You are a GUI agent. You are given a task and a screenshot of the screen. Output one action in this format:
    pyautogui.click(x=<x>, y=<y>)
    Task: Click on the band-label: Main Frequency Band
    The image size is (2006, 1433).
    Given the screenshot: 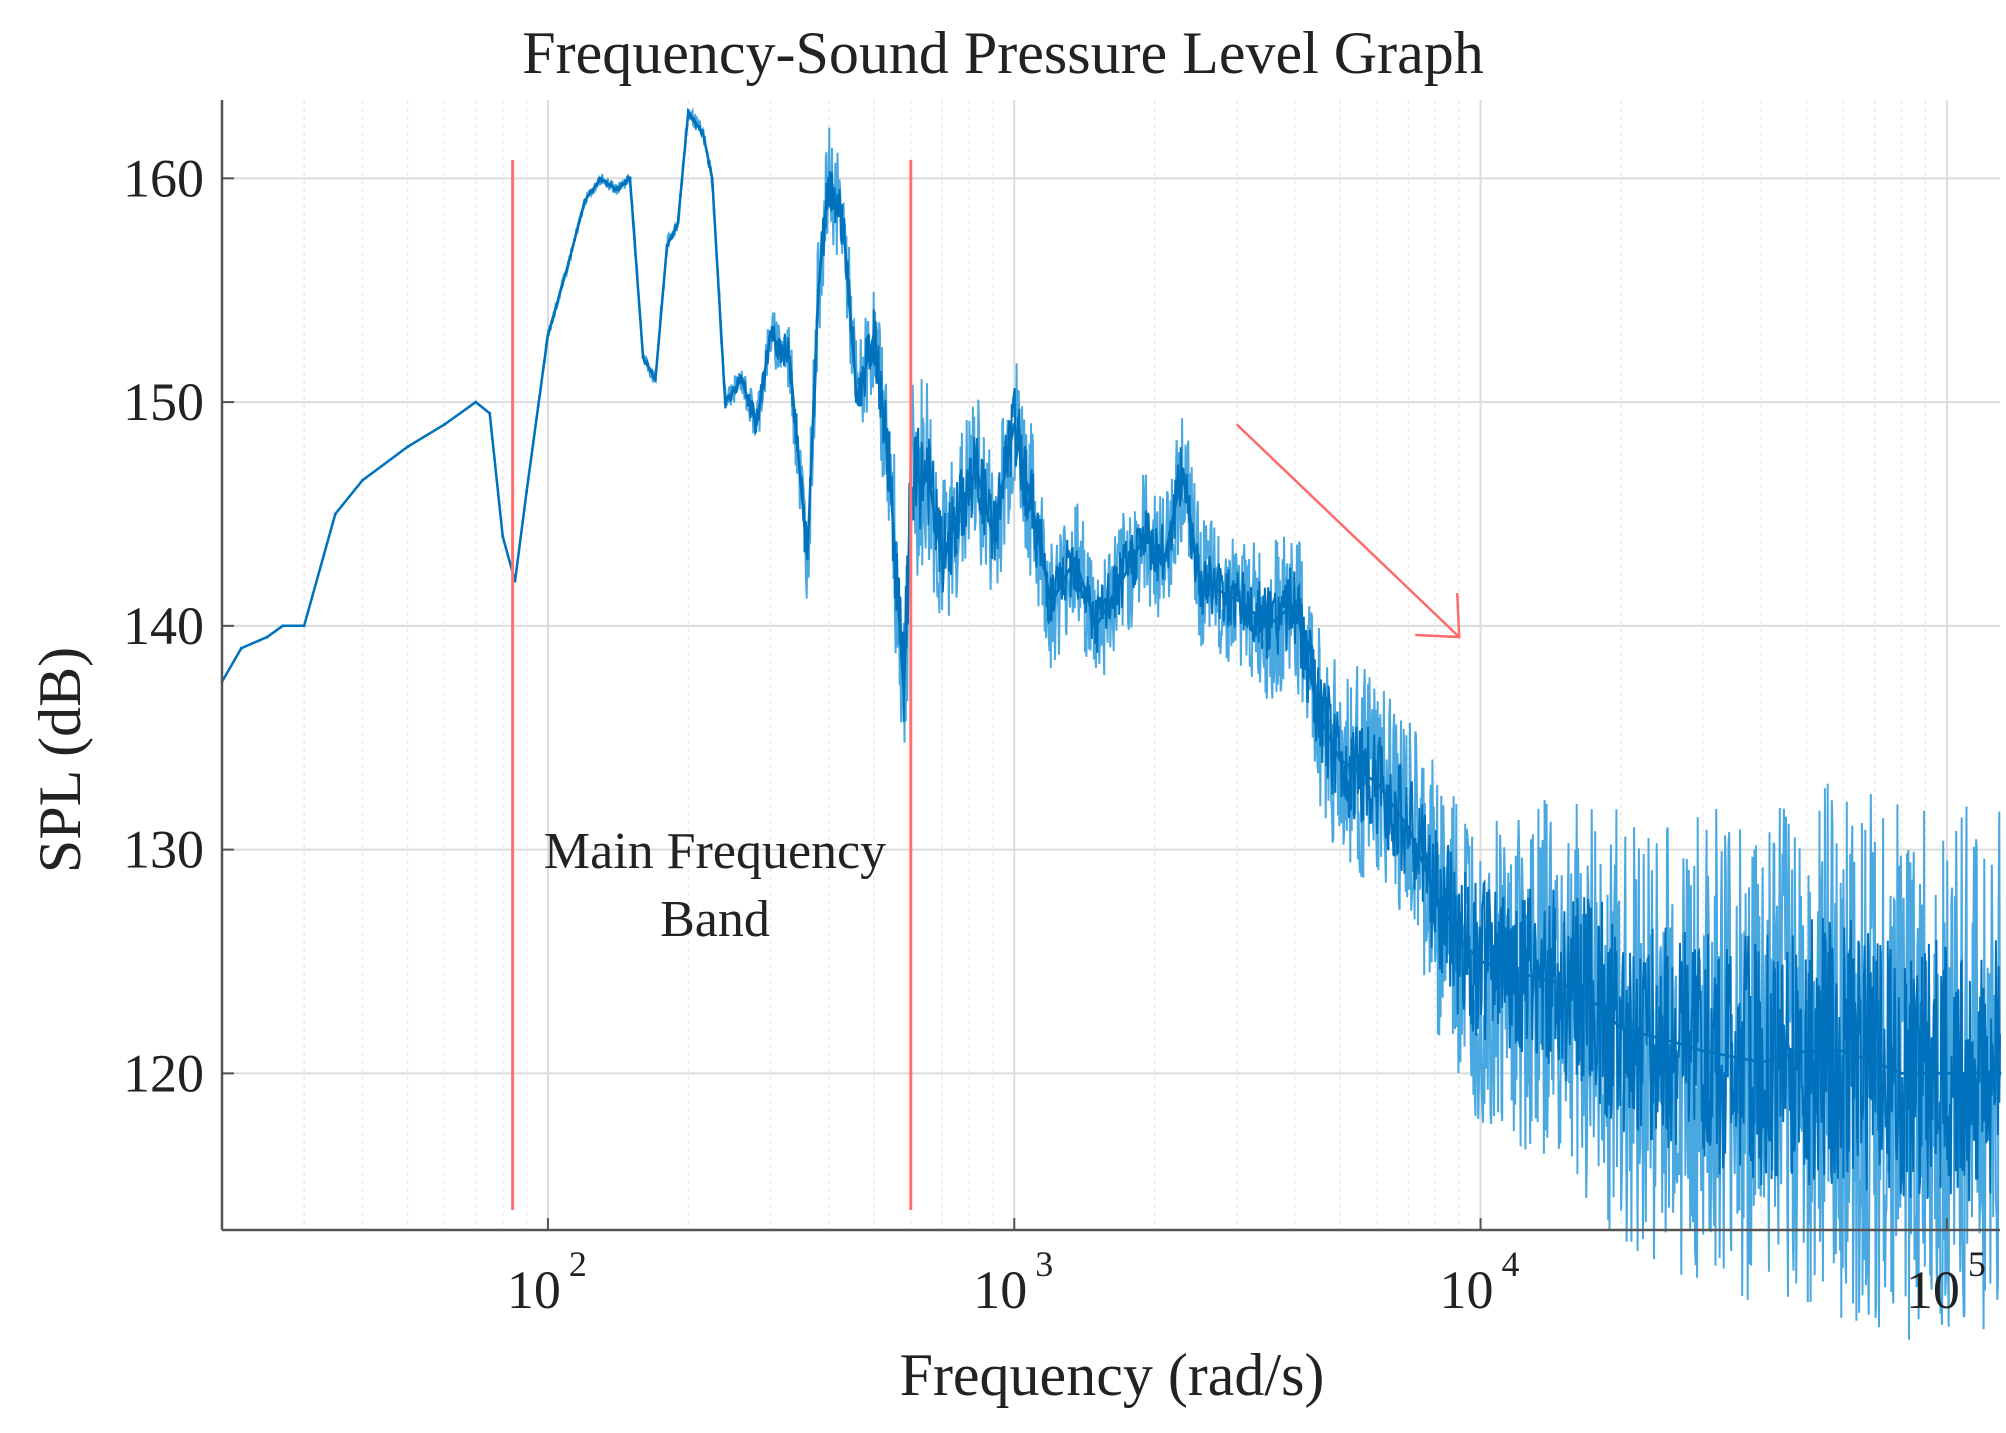 What is the action you would take?
    pyautogui.click(x=715, y=886)
    